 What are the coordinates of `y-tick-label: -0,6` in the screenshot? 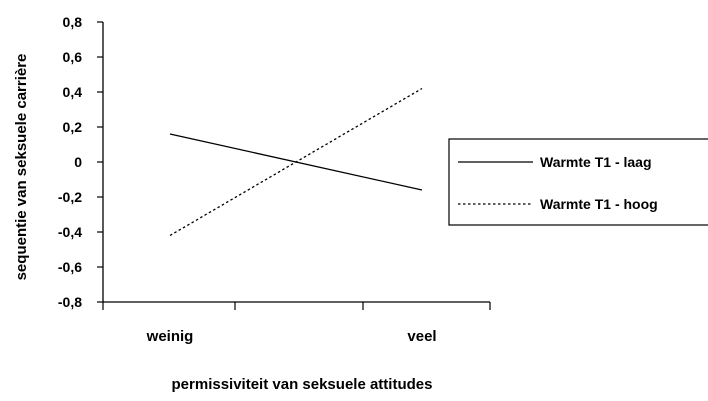 It's located at (70, 267).